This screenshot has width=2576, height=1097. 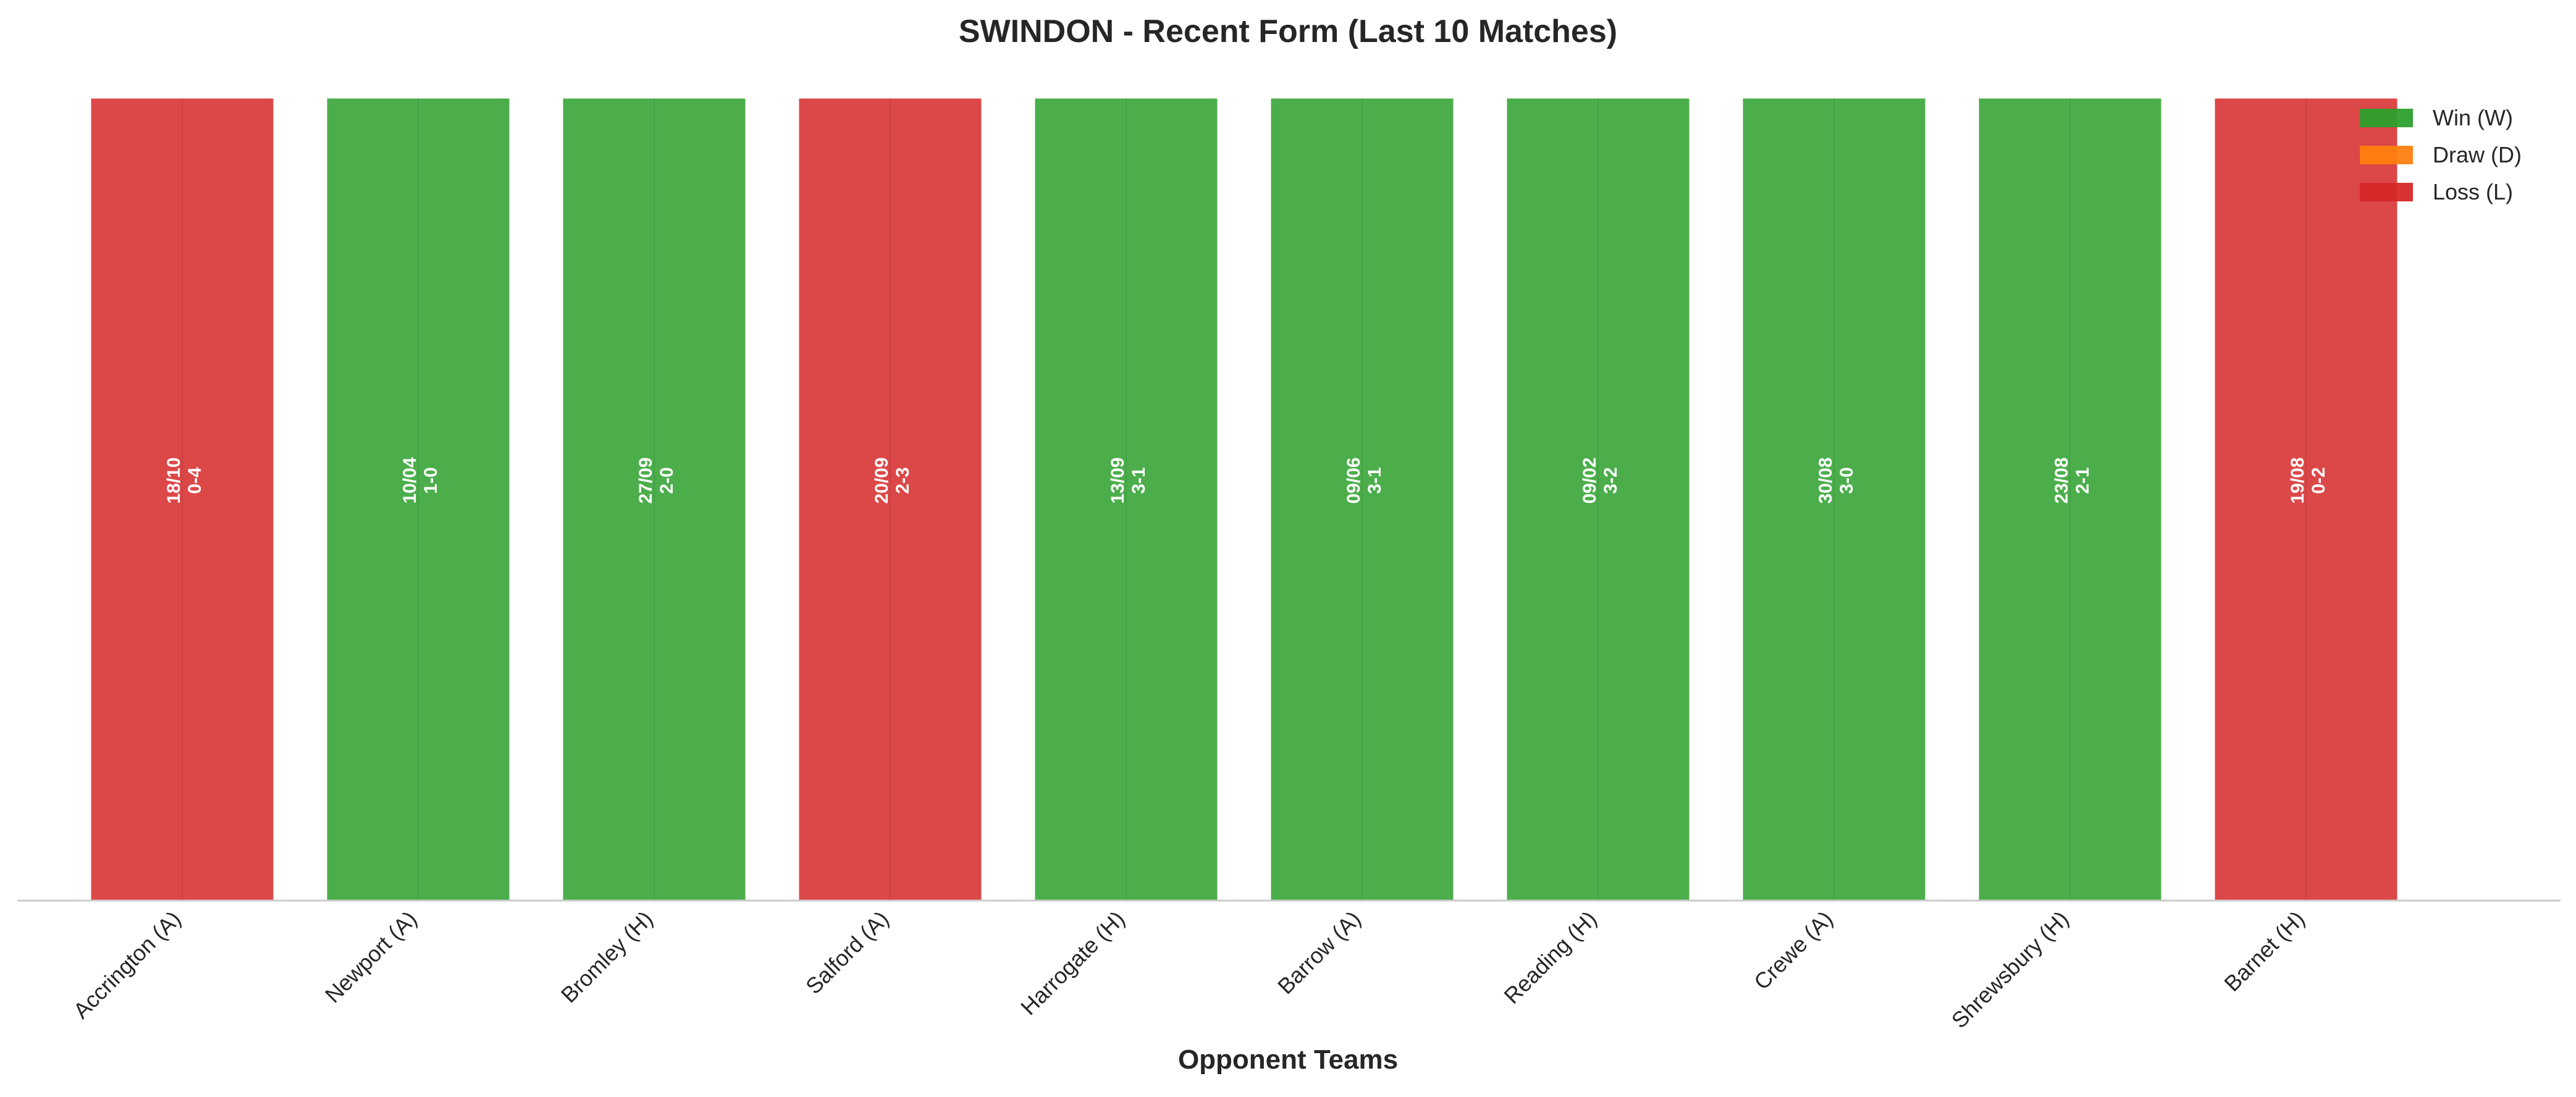 I want to click on bar-label: 09/023-2, so click(x=1600, y=480).